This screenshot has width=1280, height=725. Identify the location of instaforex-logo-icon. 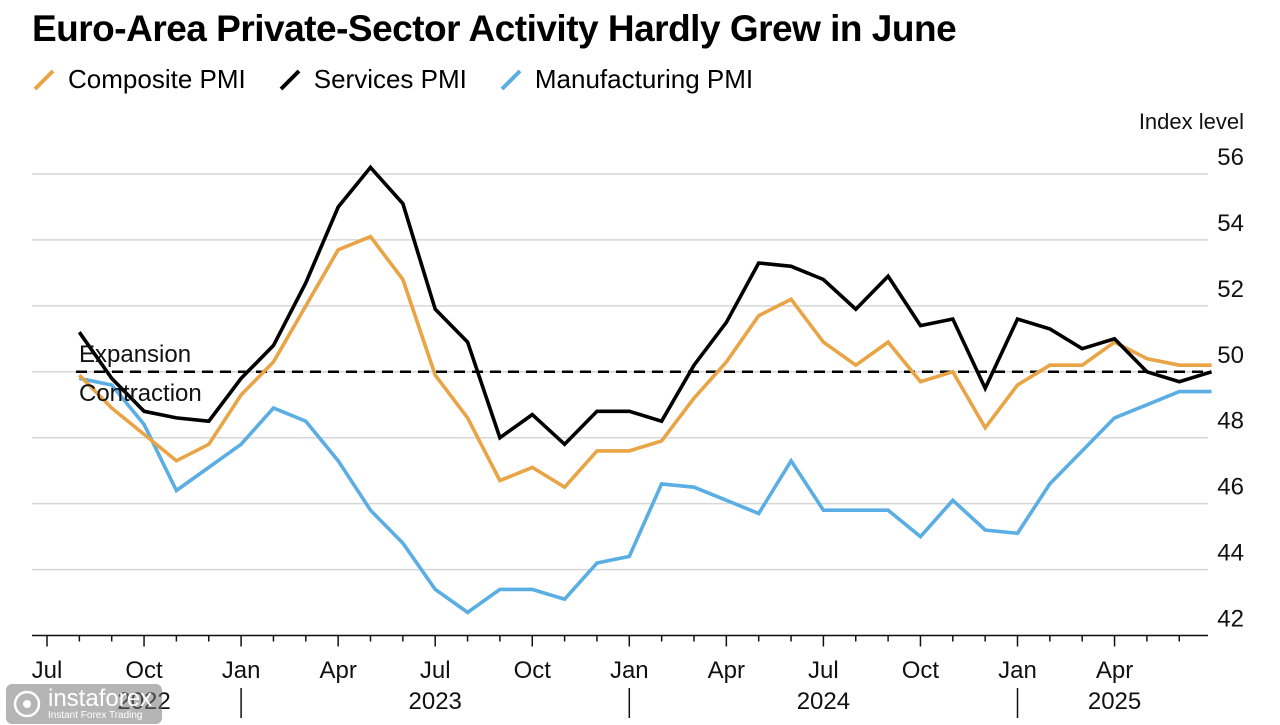
(27, 704).